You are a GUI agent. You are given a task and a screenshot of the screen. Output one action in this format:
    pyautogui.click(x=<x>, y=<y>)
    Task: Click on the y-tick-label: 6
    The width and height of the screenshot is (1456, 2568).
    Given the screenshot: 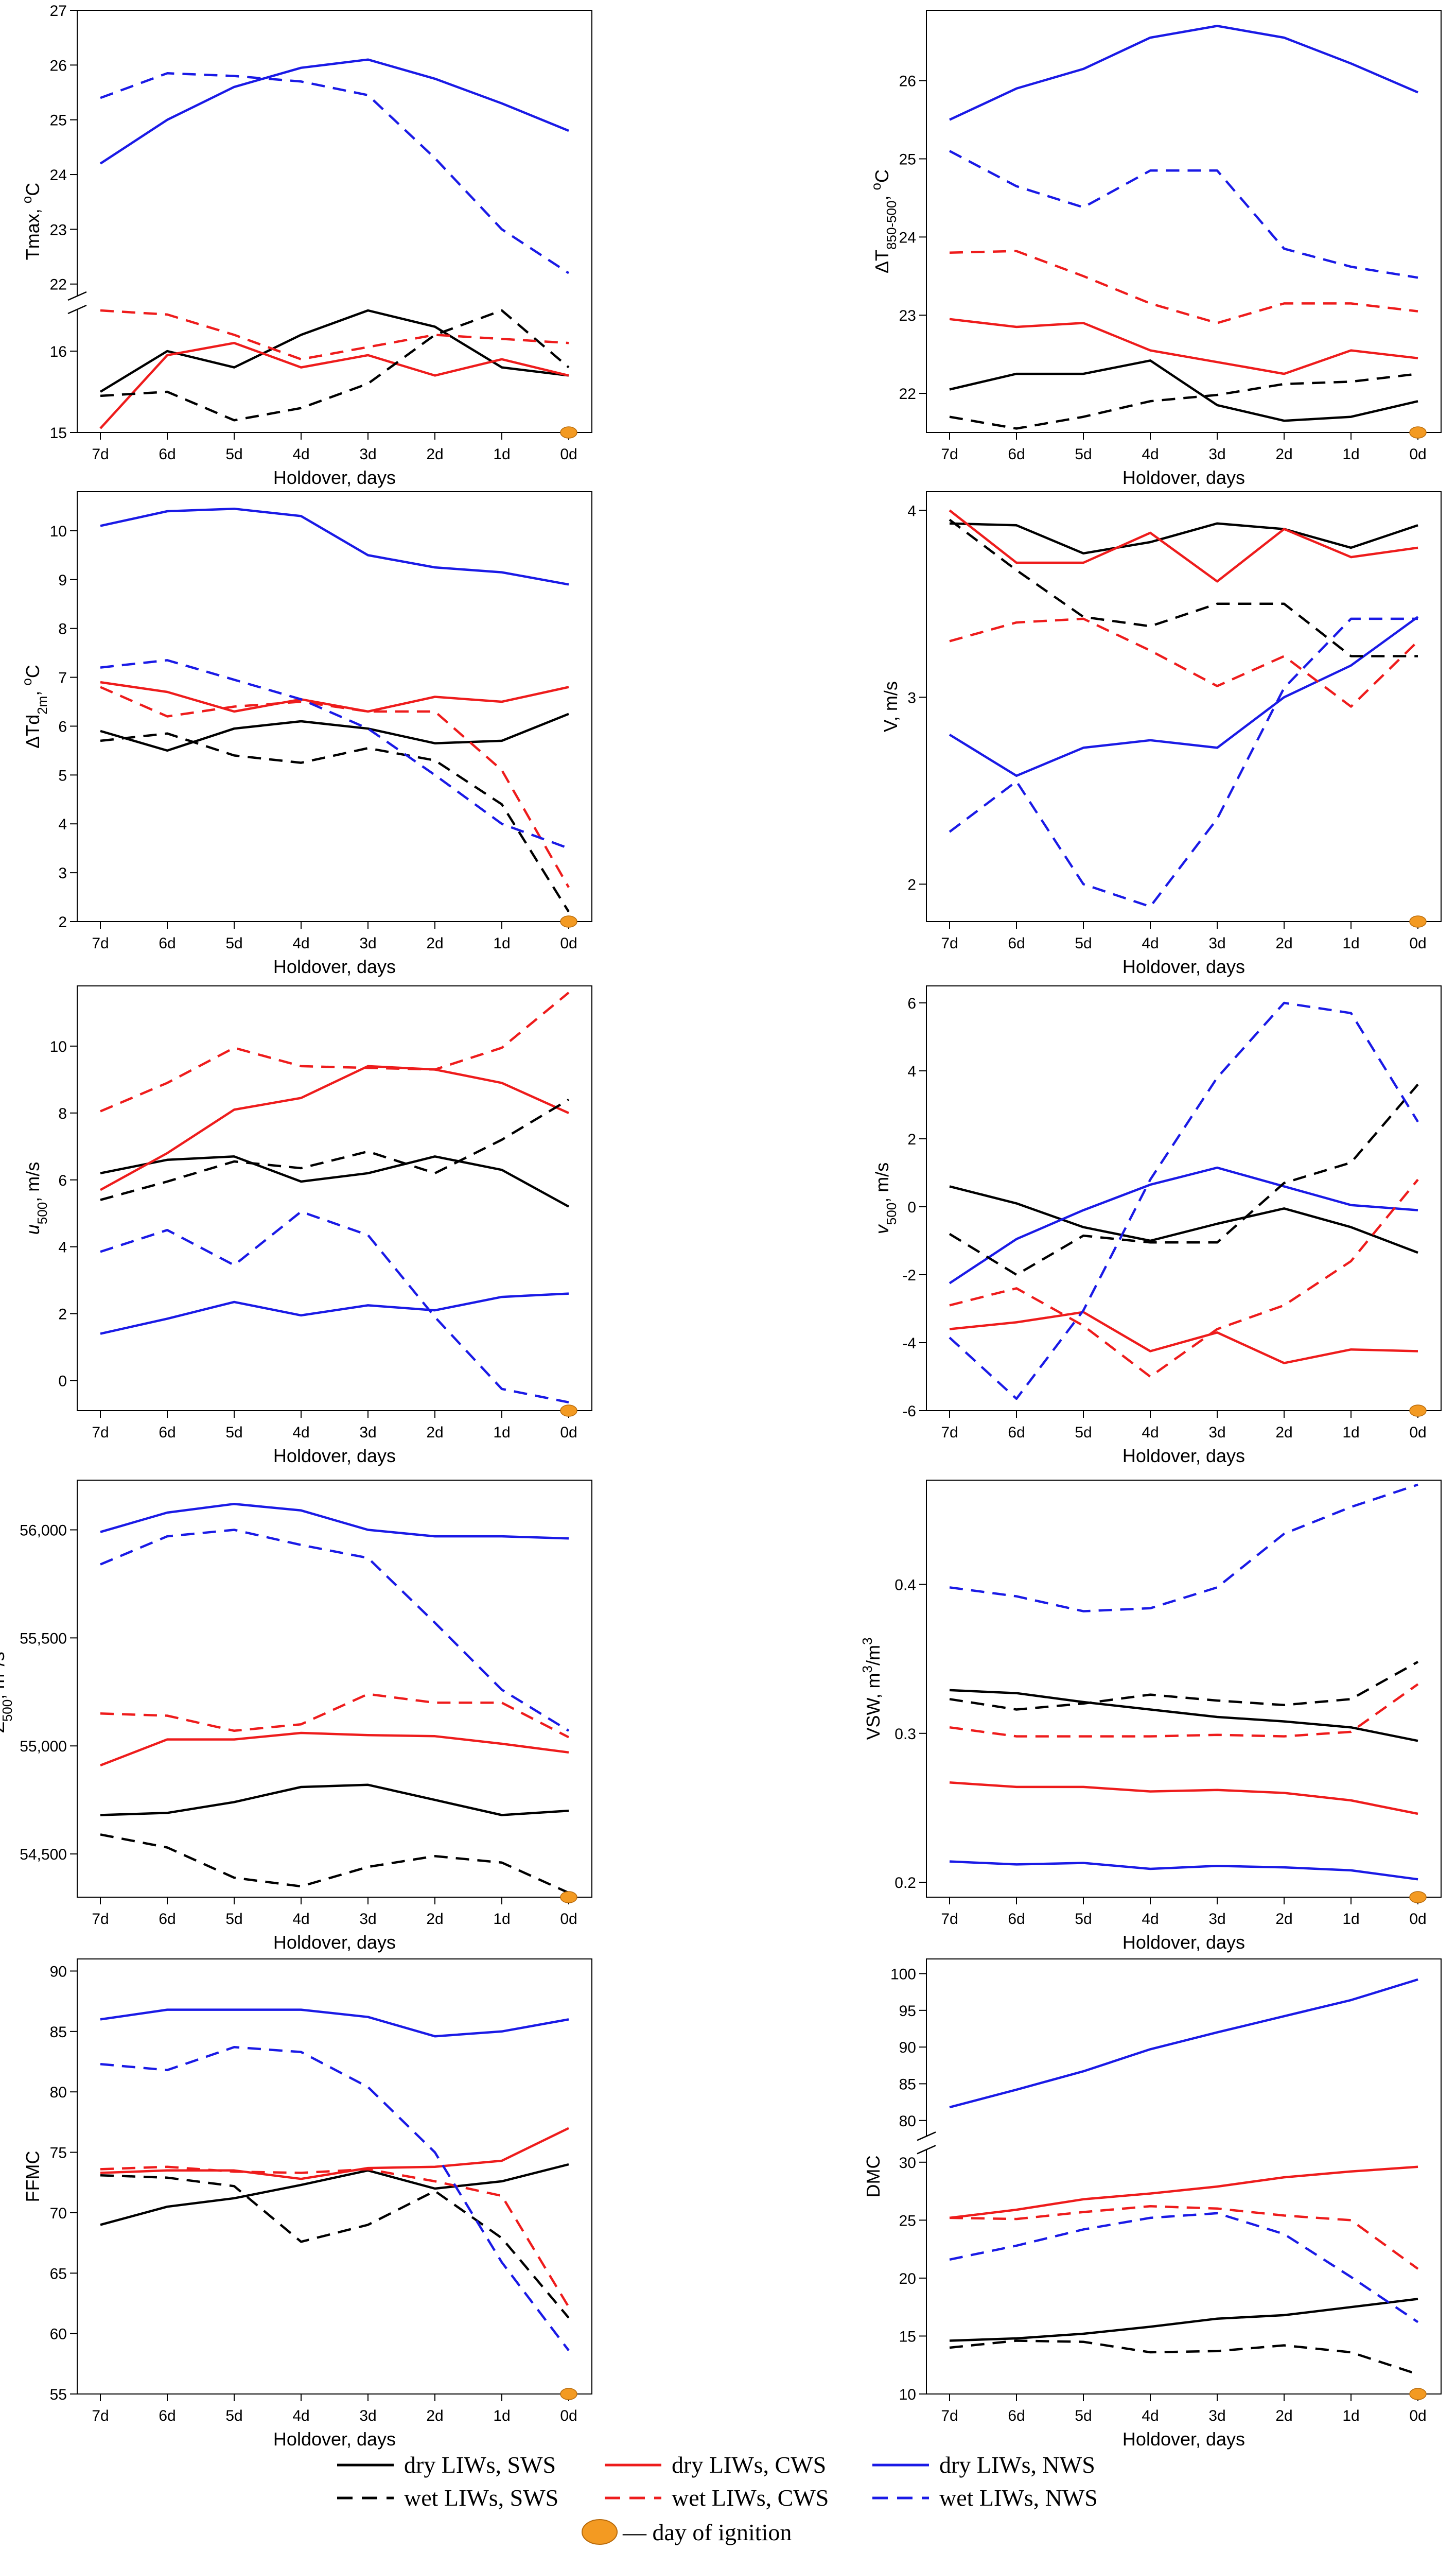 What is the action you would take?
    pyautogui.click(x=62, y=1180)
    